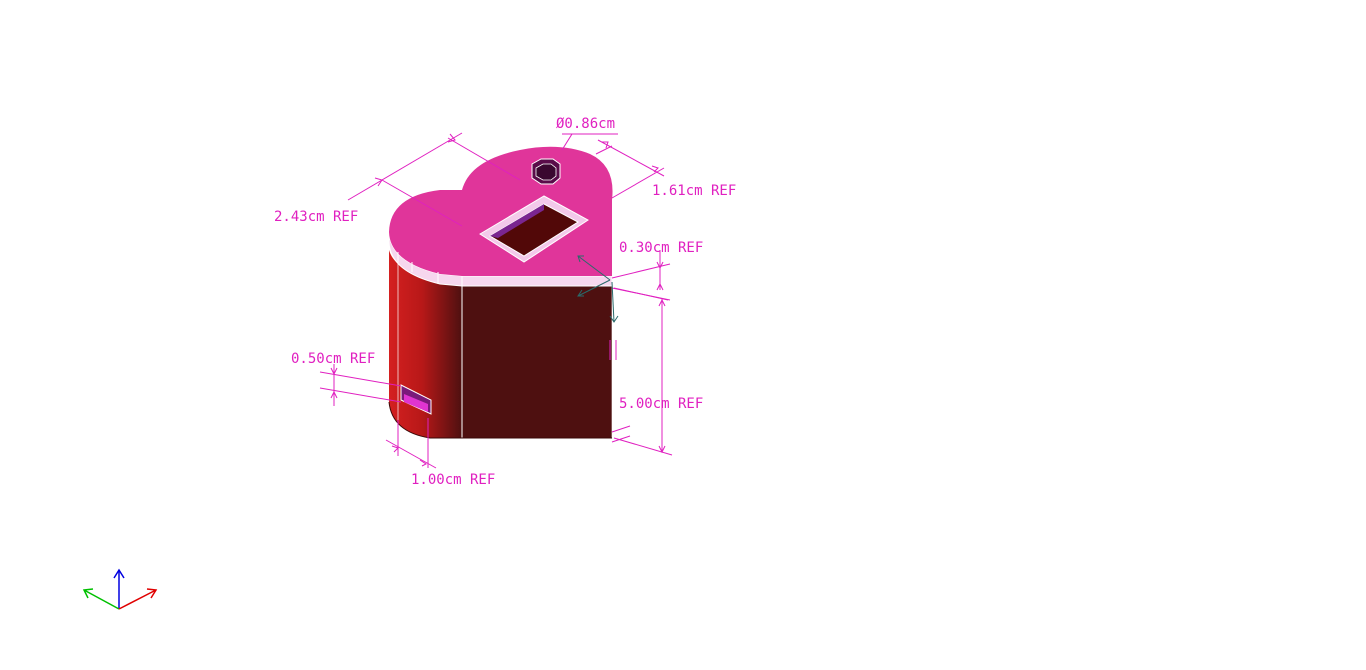 Image resolution: width=1366 pixels, height=670 pixels. I want to click on dim-height-label: 5.00cm REF, so click(661, 404).